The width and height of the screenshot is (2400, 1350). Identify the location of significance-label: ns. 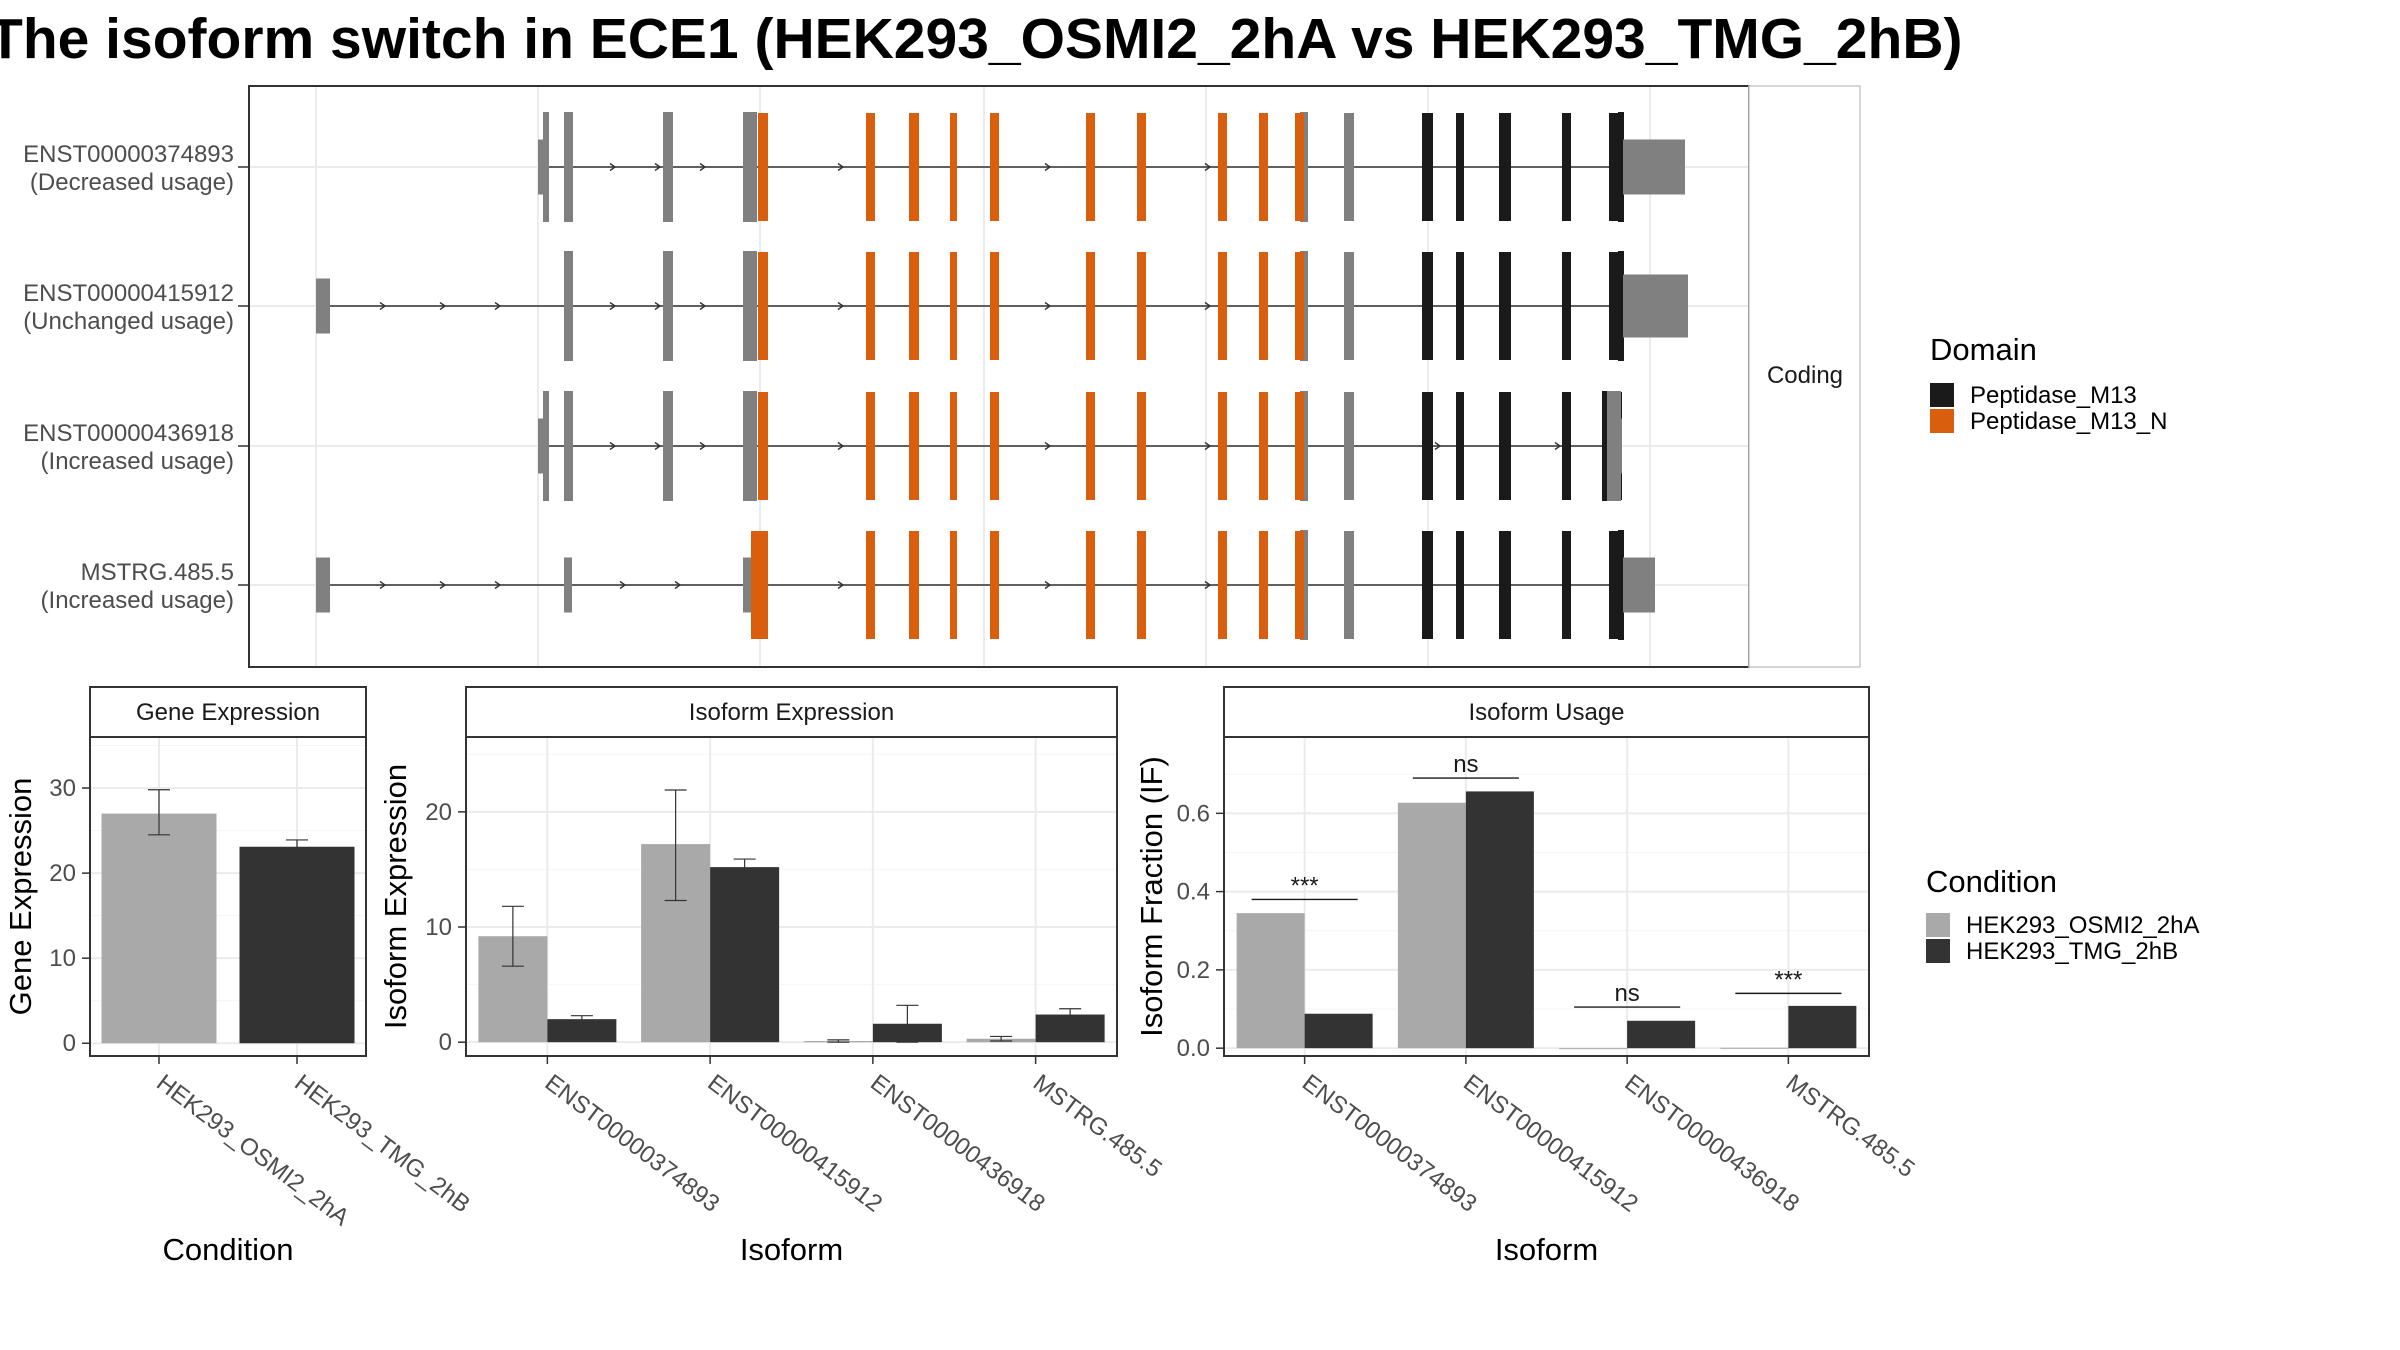
(1465, 764).